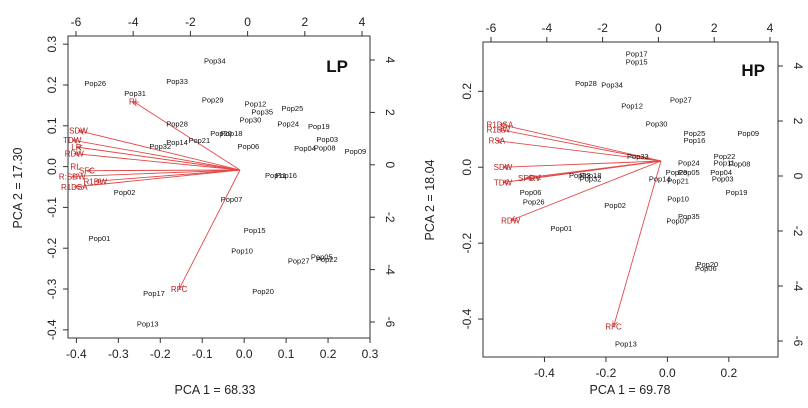 This screenshot has height=408, width=808. Describe the element at coordinates (215, 390) in the screenshot. I see `x-axis-label: PCA 1 = 68.33` at that location.